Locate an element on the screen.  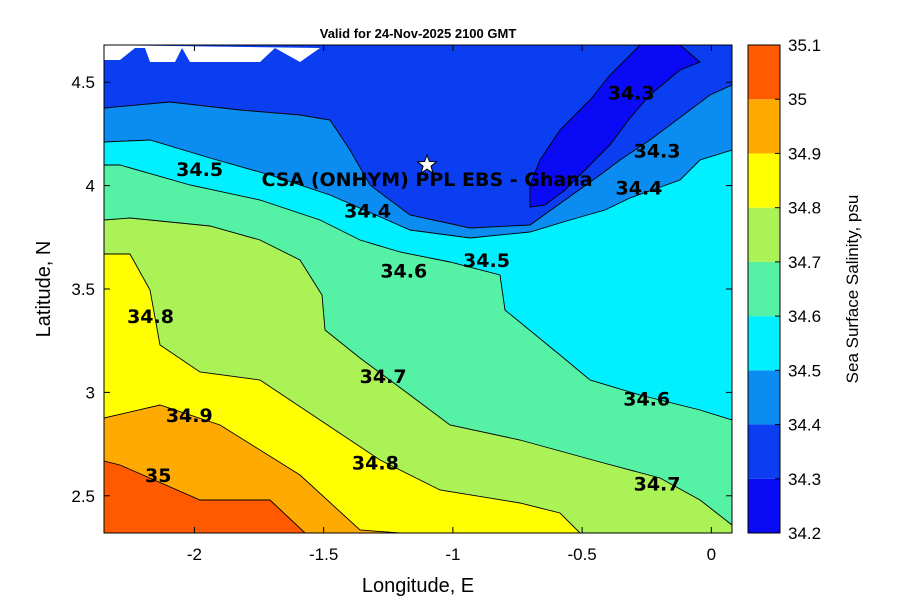
chart-title: Valid for 24-Nov-2025 2100 GMT is located at coordinates (418, 33).